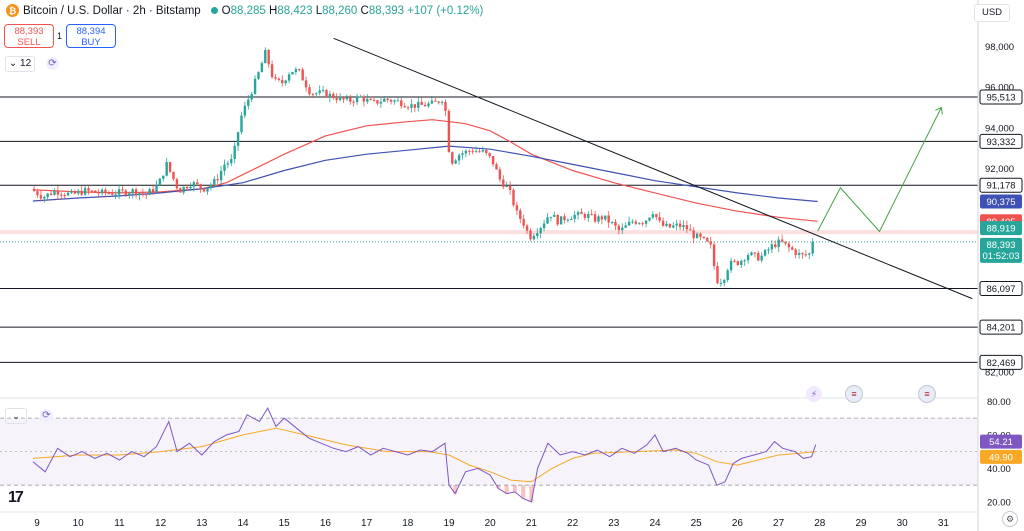 The height and width of the screenshot is (531, 1024). Describe the element at coordinates (944, 523) in the screenshot. I see `time-tick-label: 31` at that location.